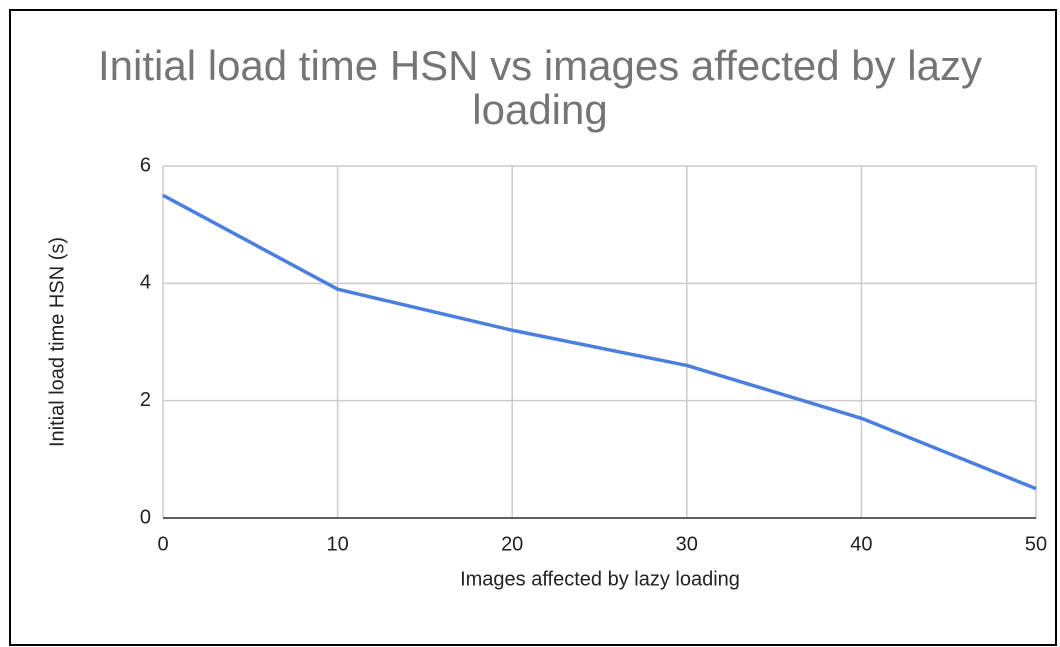 This screenshot has height=647, width=1060. What do you see at coordinates (337, 544) in the screenshot?
I see `x-tick-label: 10` at bounding box center [337, 544].